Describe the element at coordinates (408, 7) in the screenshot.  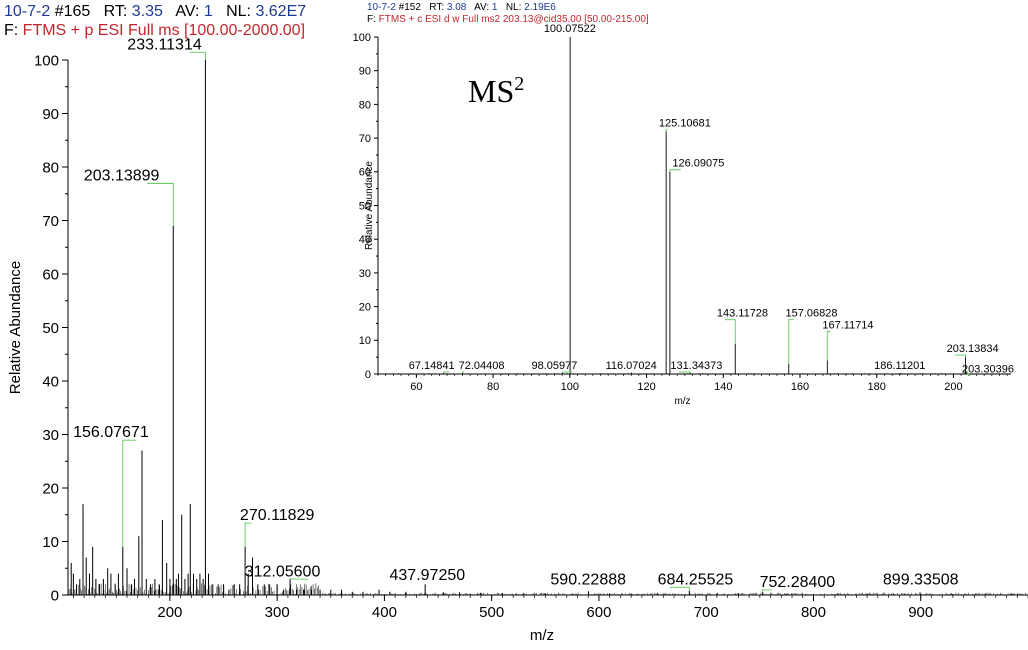
I see `header-part: #152` at that location.